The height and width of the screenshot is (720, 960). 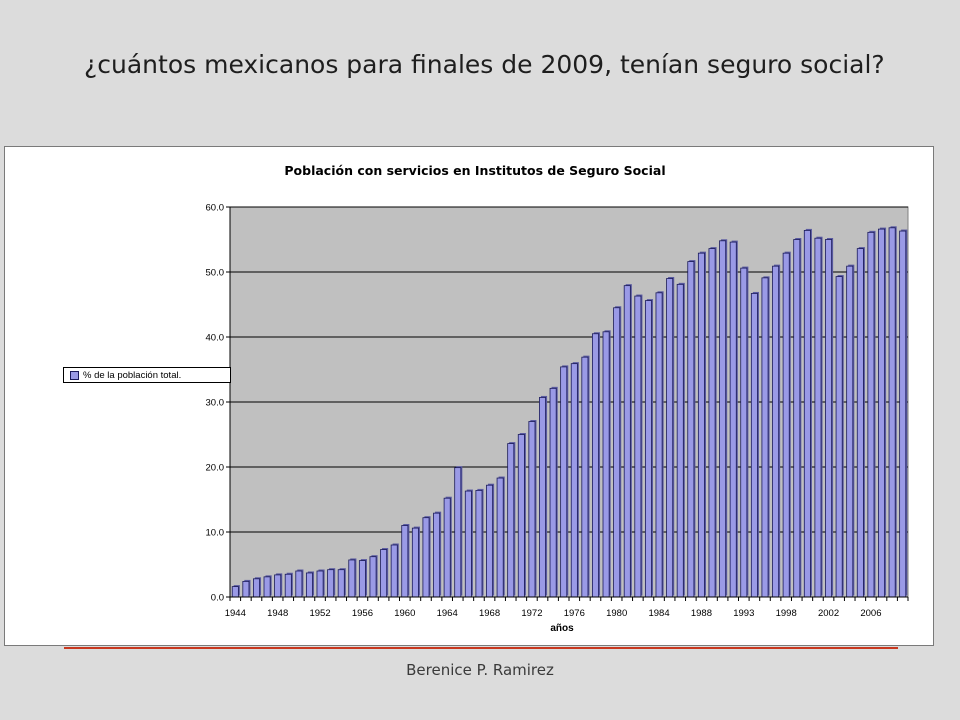 I want to click on x-tick-label: 1988, so click(x=701, y=613).